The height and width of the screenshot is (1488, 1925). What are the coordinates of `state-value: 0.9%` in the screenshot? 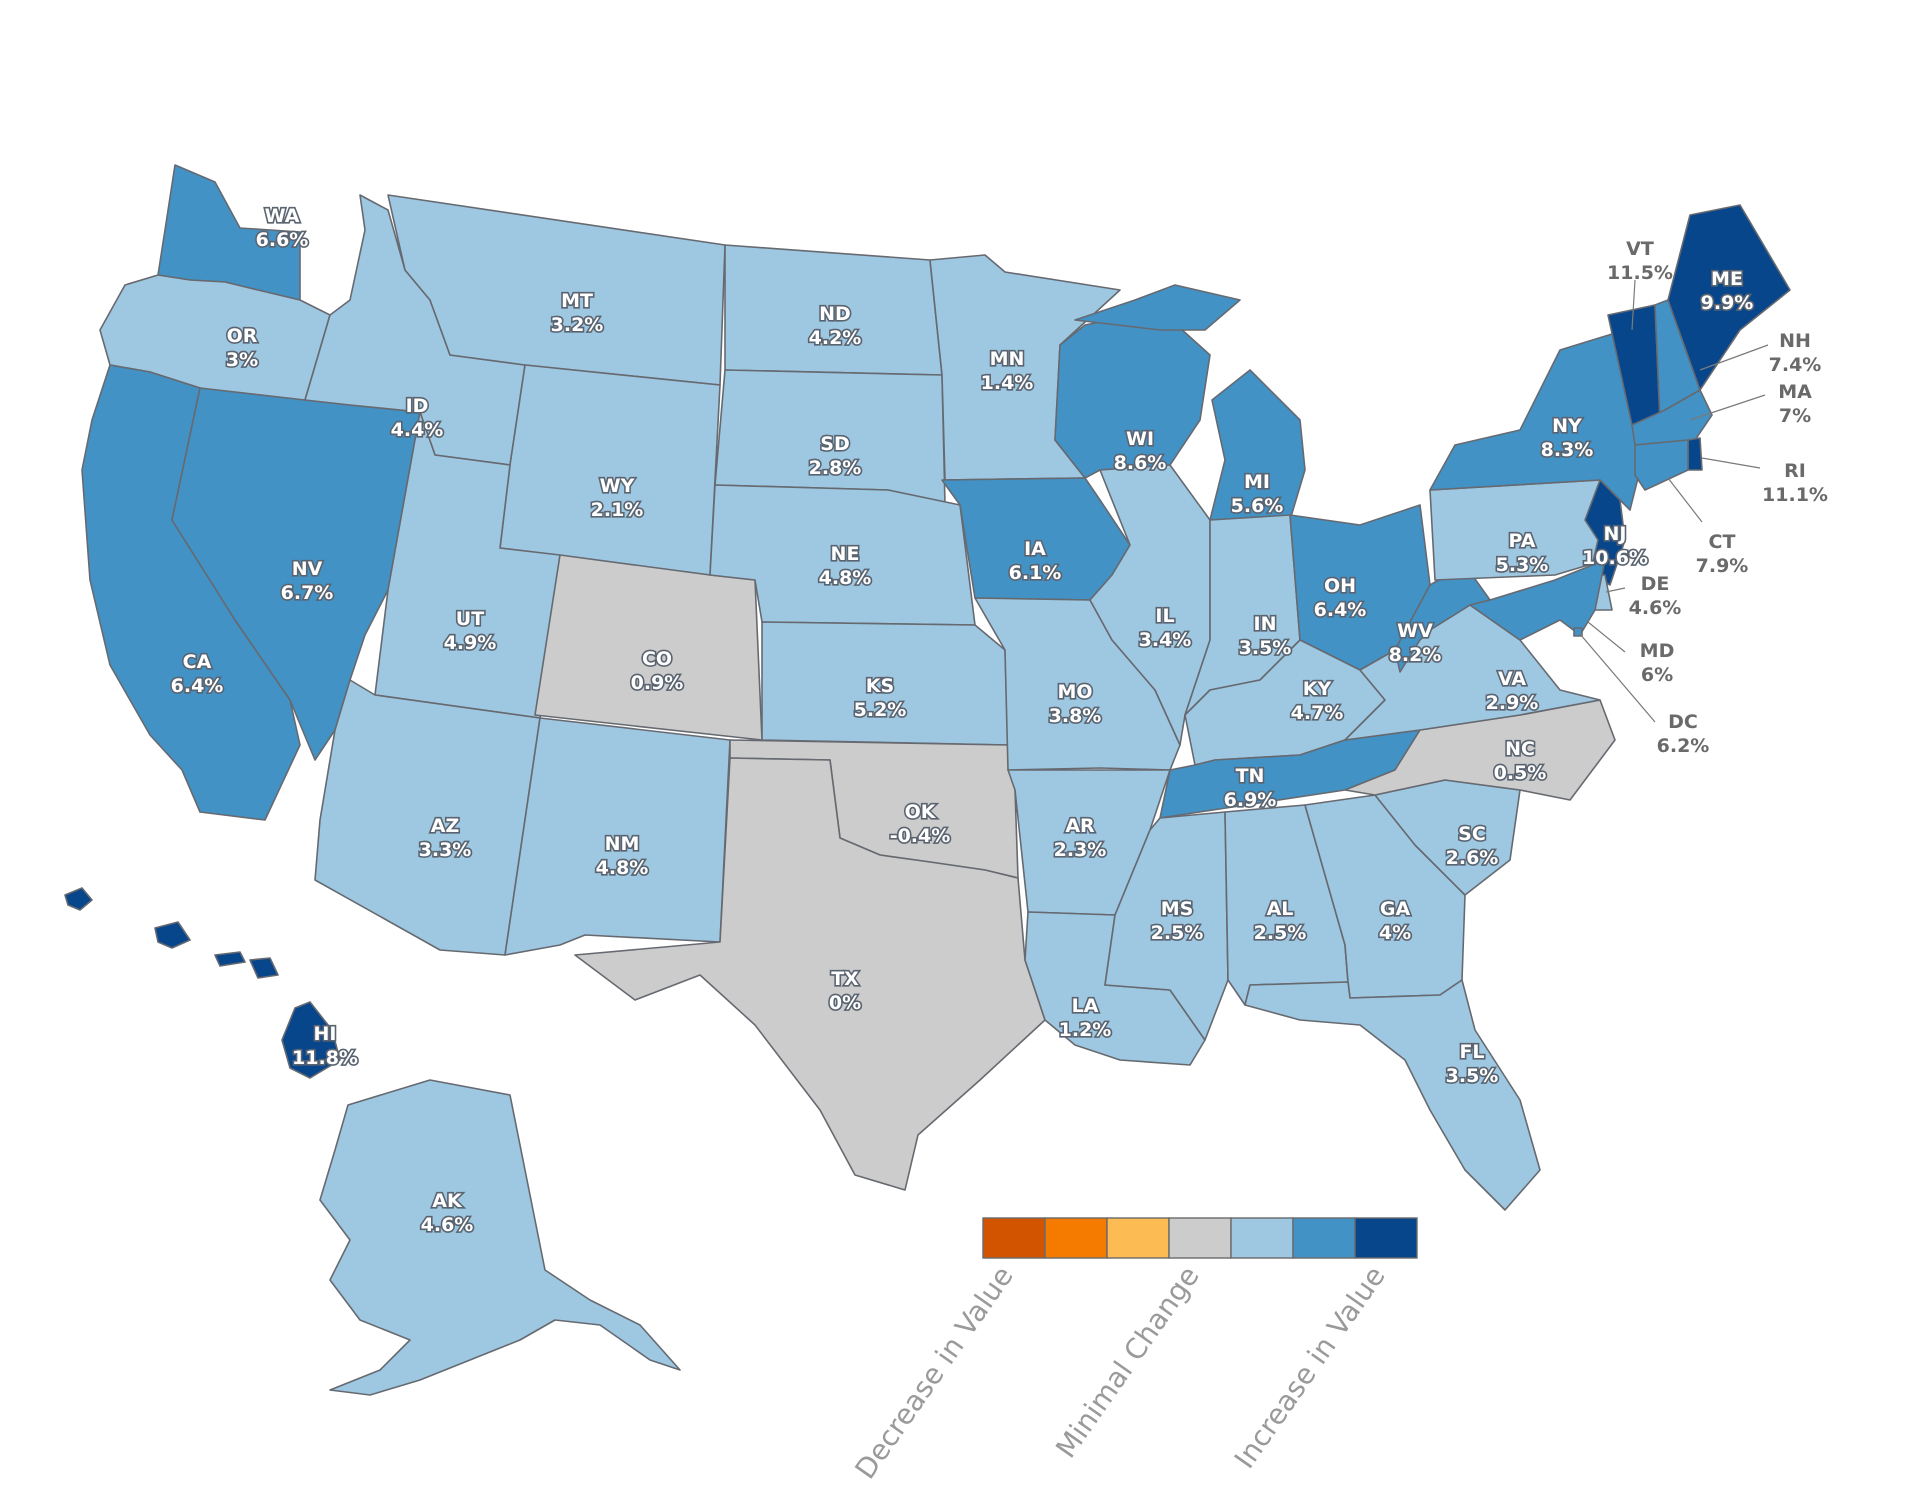 It's located at (657, 683).